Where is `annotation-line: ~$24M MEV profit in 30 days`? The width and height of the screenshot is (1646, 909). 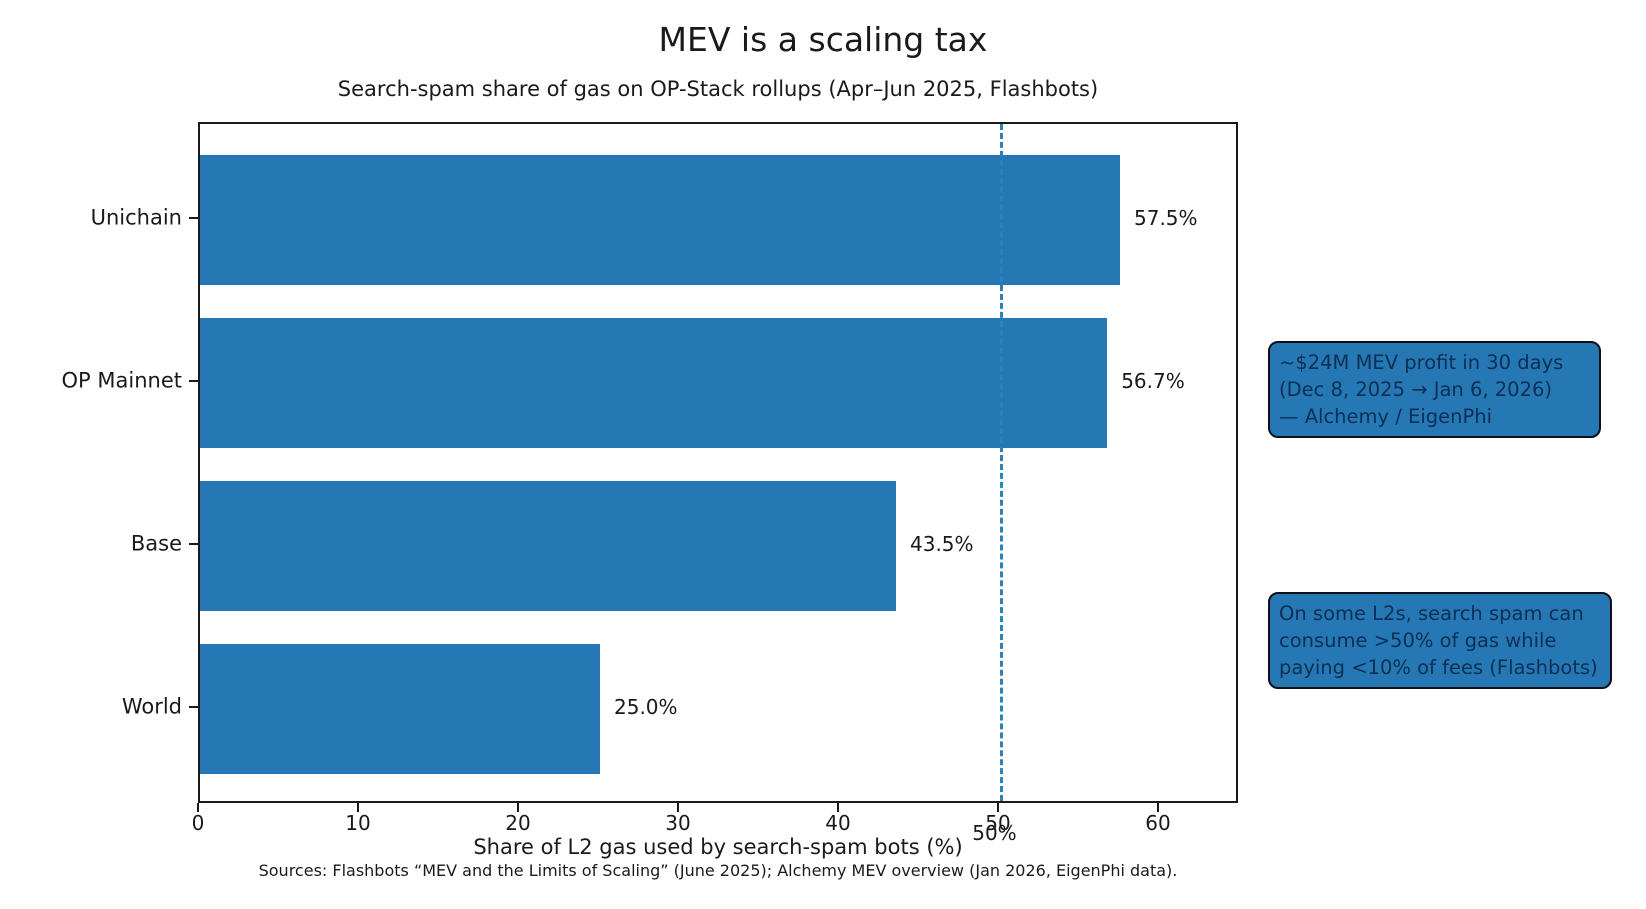
annotation-line: ~$24M MEV profit in 30 days is located at coordinates (1421, 362).